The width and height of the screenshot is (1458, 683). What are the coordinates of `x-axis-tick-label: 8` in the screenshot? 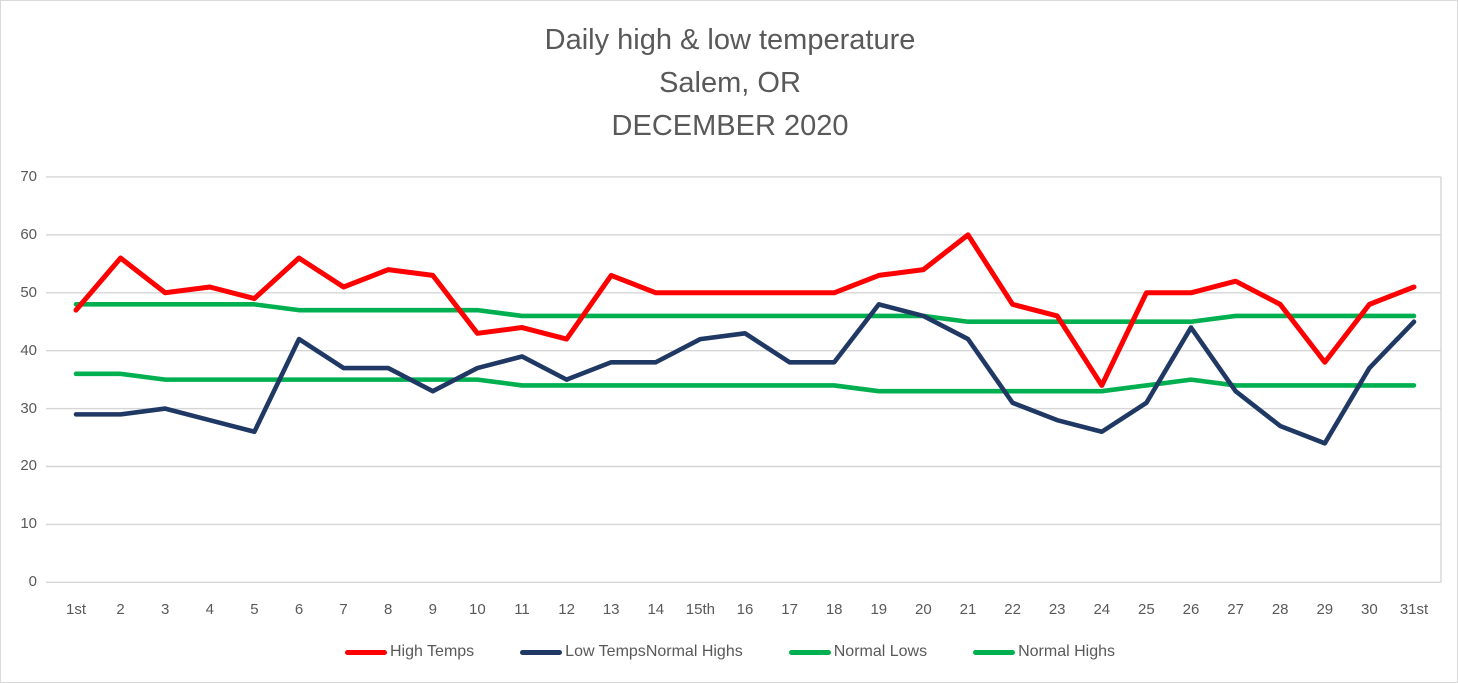 It's located at (388, 609).